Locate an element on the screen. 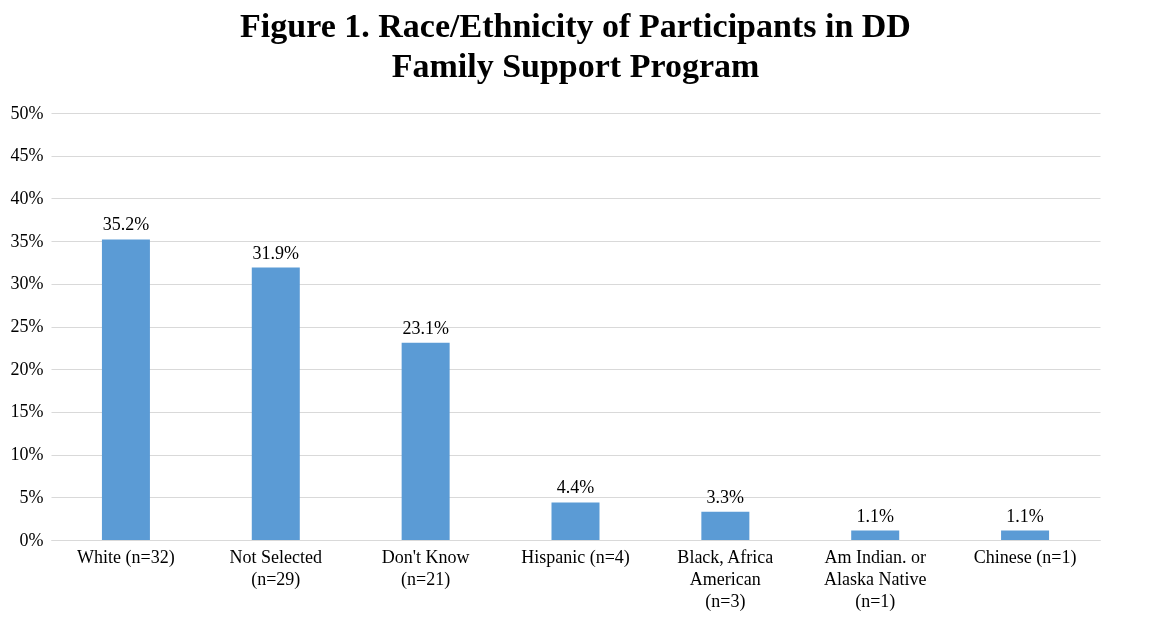 The width and height of the screenshot is (1161, 641). data-label: 35.2% is located at coordinates (126, 224).